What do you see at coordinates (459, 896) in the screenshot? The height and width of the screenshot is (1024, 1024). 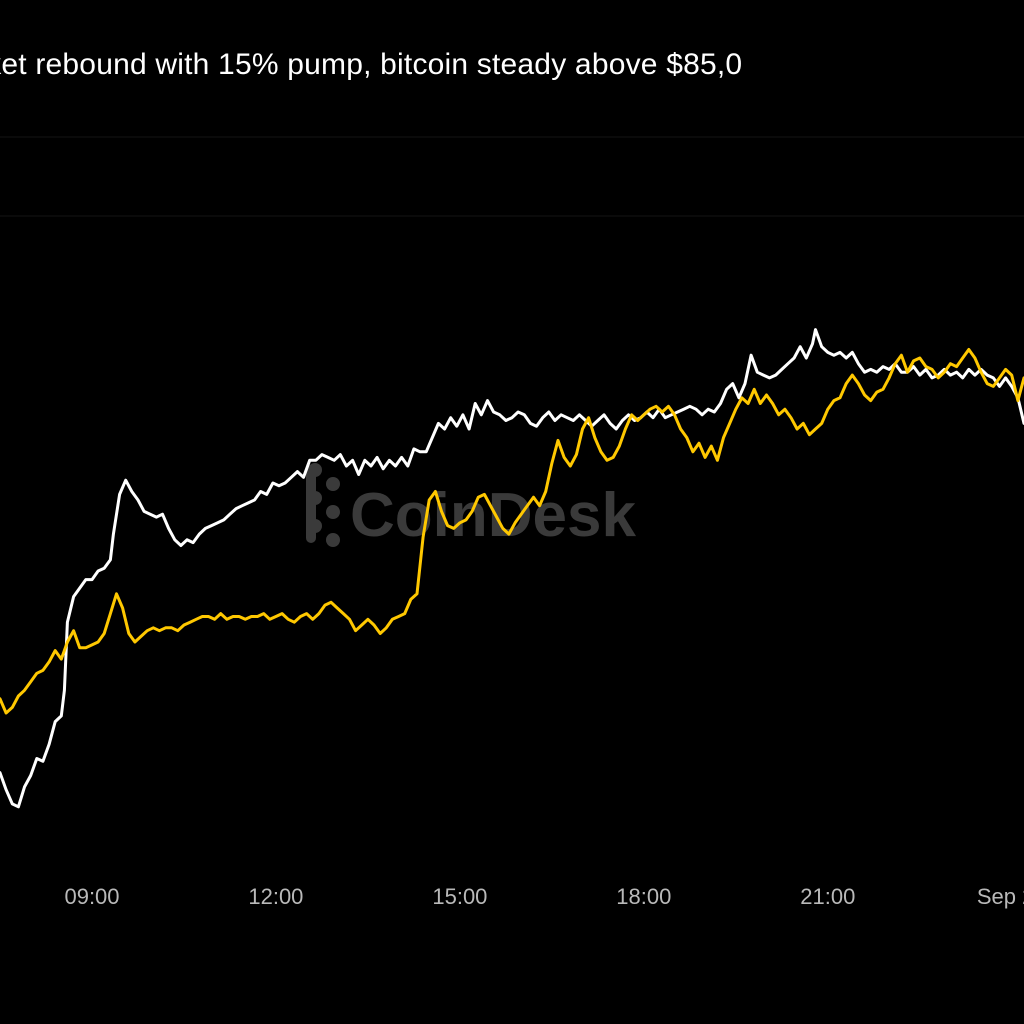 I see `x-tick-label: 15:00` at bounding box center [459, 896].